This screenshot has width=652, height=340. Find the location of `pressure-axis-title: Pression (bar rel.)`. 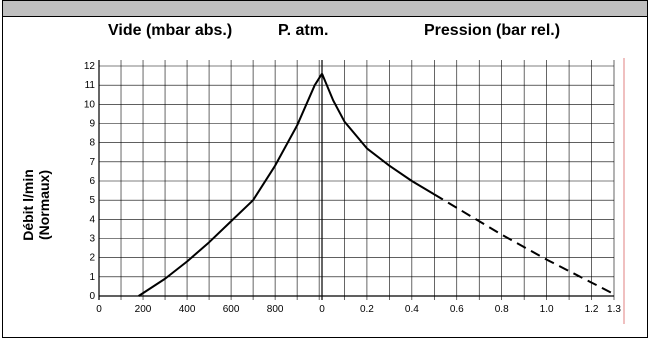

pressure-axis-title: Pression (bar rel.) is located at coordinates (492, 30).